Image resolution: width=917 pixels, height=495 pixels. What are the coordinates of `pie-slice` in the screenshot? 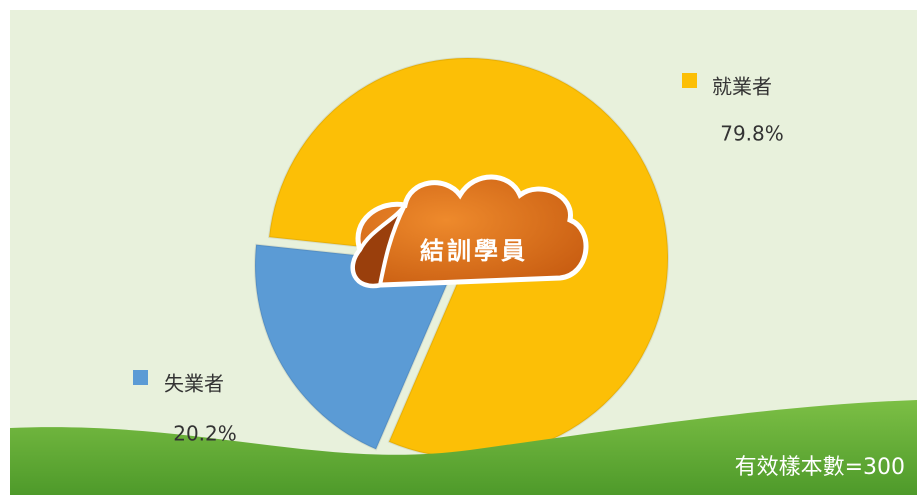 It's located at (355, 347).